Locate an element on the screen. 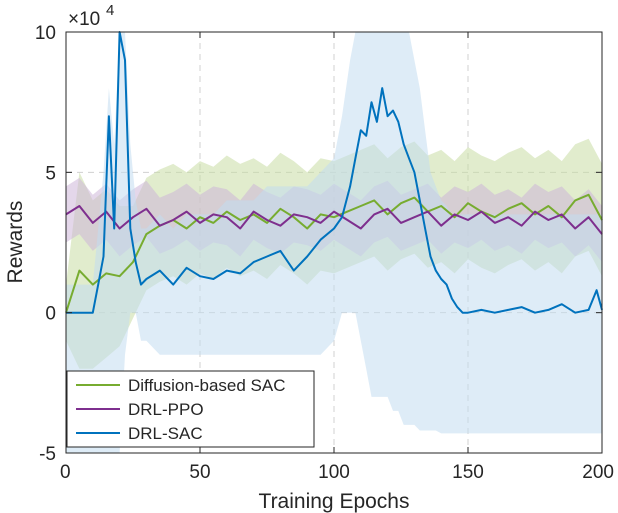 This screenshot has width=618, height=513. legend-label-drl-ppo: DRL-PPO is located at coordinates (166, 409).